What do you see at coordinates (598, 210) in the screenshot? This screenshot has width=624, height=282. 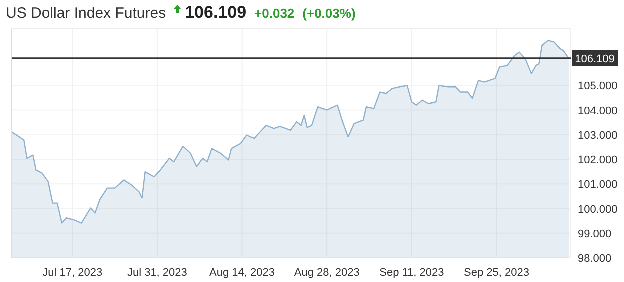 I see `y-tick-label: 100.000` at bounding box center [598, 210].